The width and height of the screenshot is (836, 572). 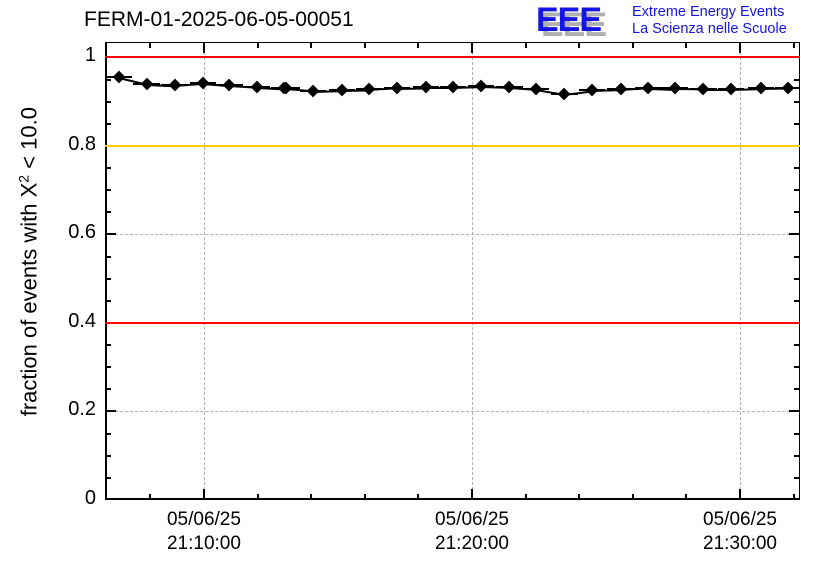 What do you see at coordinates (452, 322) in the screenshot?
I see `reference-line-lower-red-threshold` at bounding box center [452, 322].